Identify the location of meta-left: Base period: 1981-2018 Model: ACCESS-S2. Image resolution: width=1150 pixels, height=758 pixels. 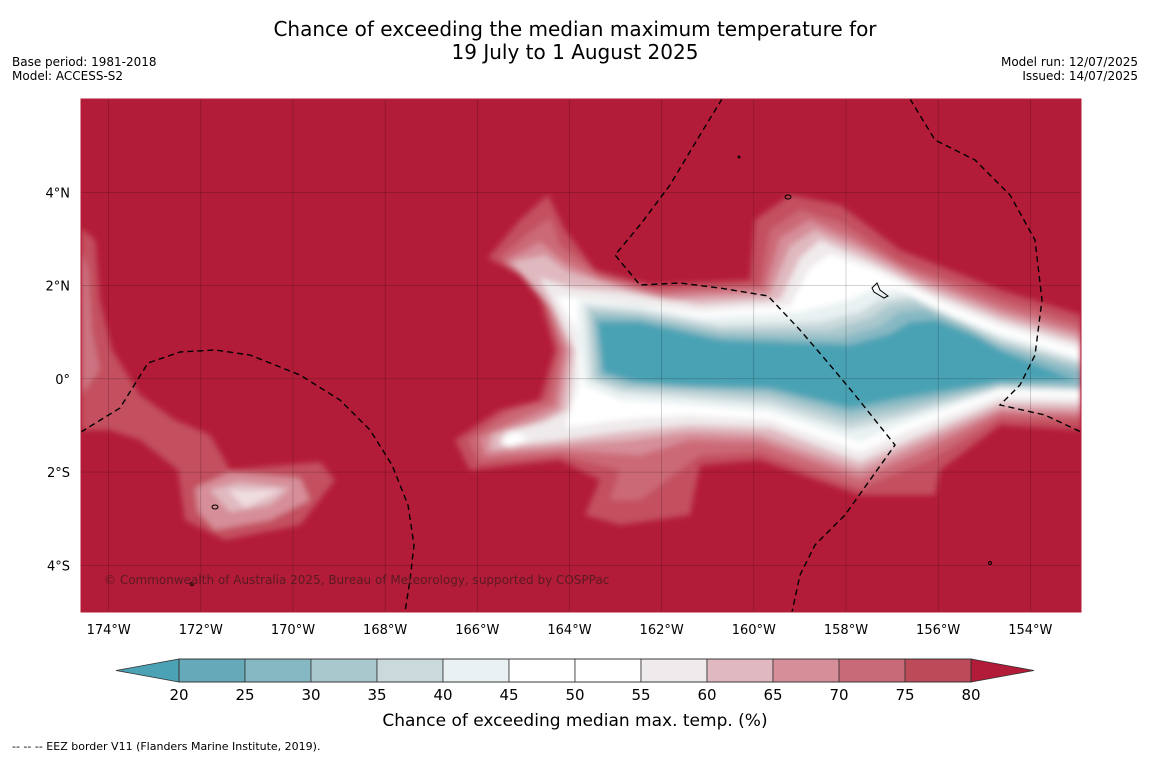
(84, 69).